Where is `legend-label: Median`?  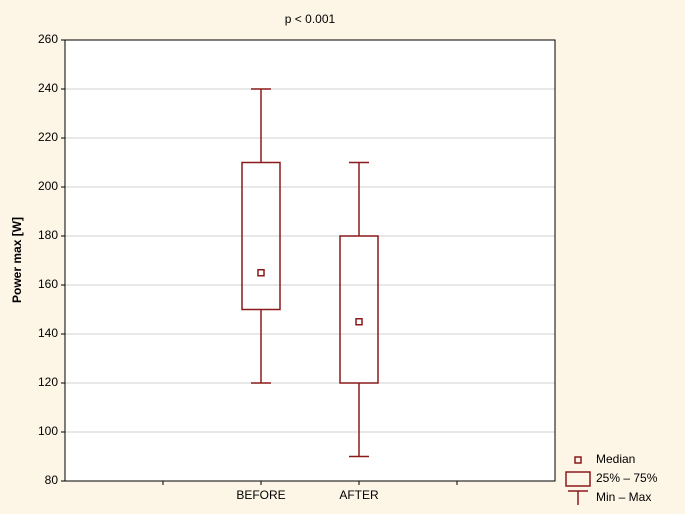
legend-label: Median is located at coordinates (615, 459).